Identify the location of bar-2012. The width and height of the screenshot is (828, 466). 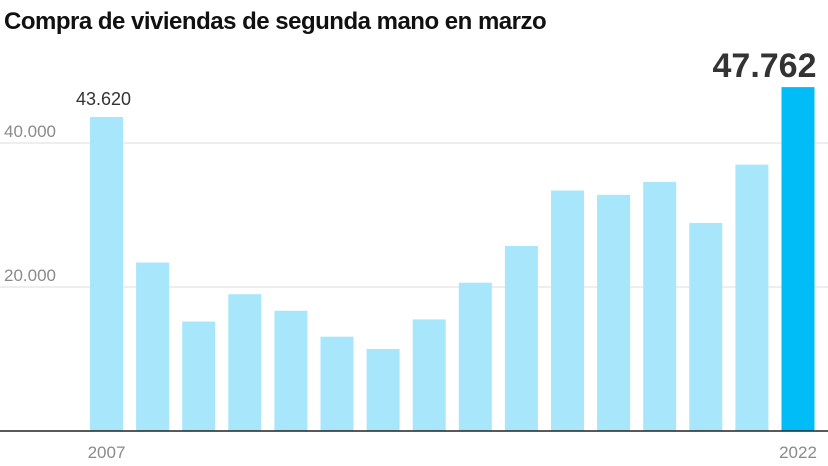
(337, 383).